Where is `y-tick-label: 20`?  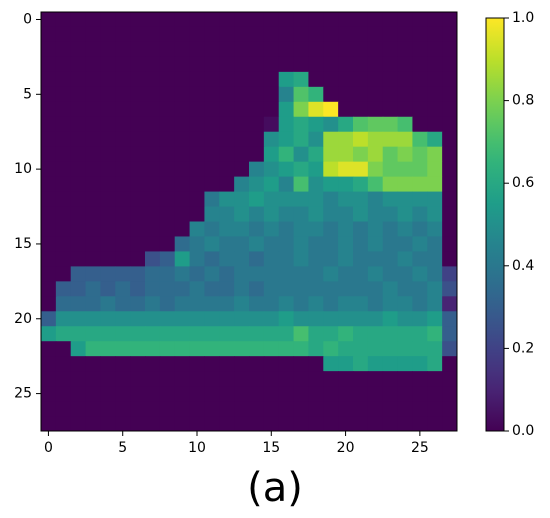 y-tick-label: 20 is located at coordinates (23, 319).